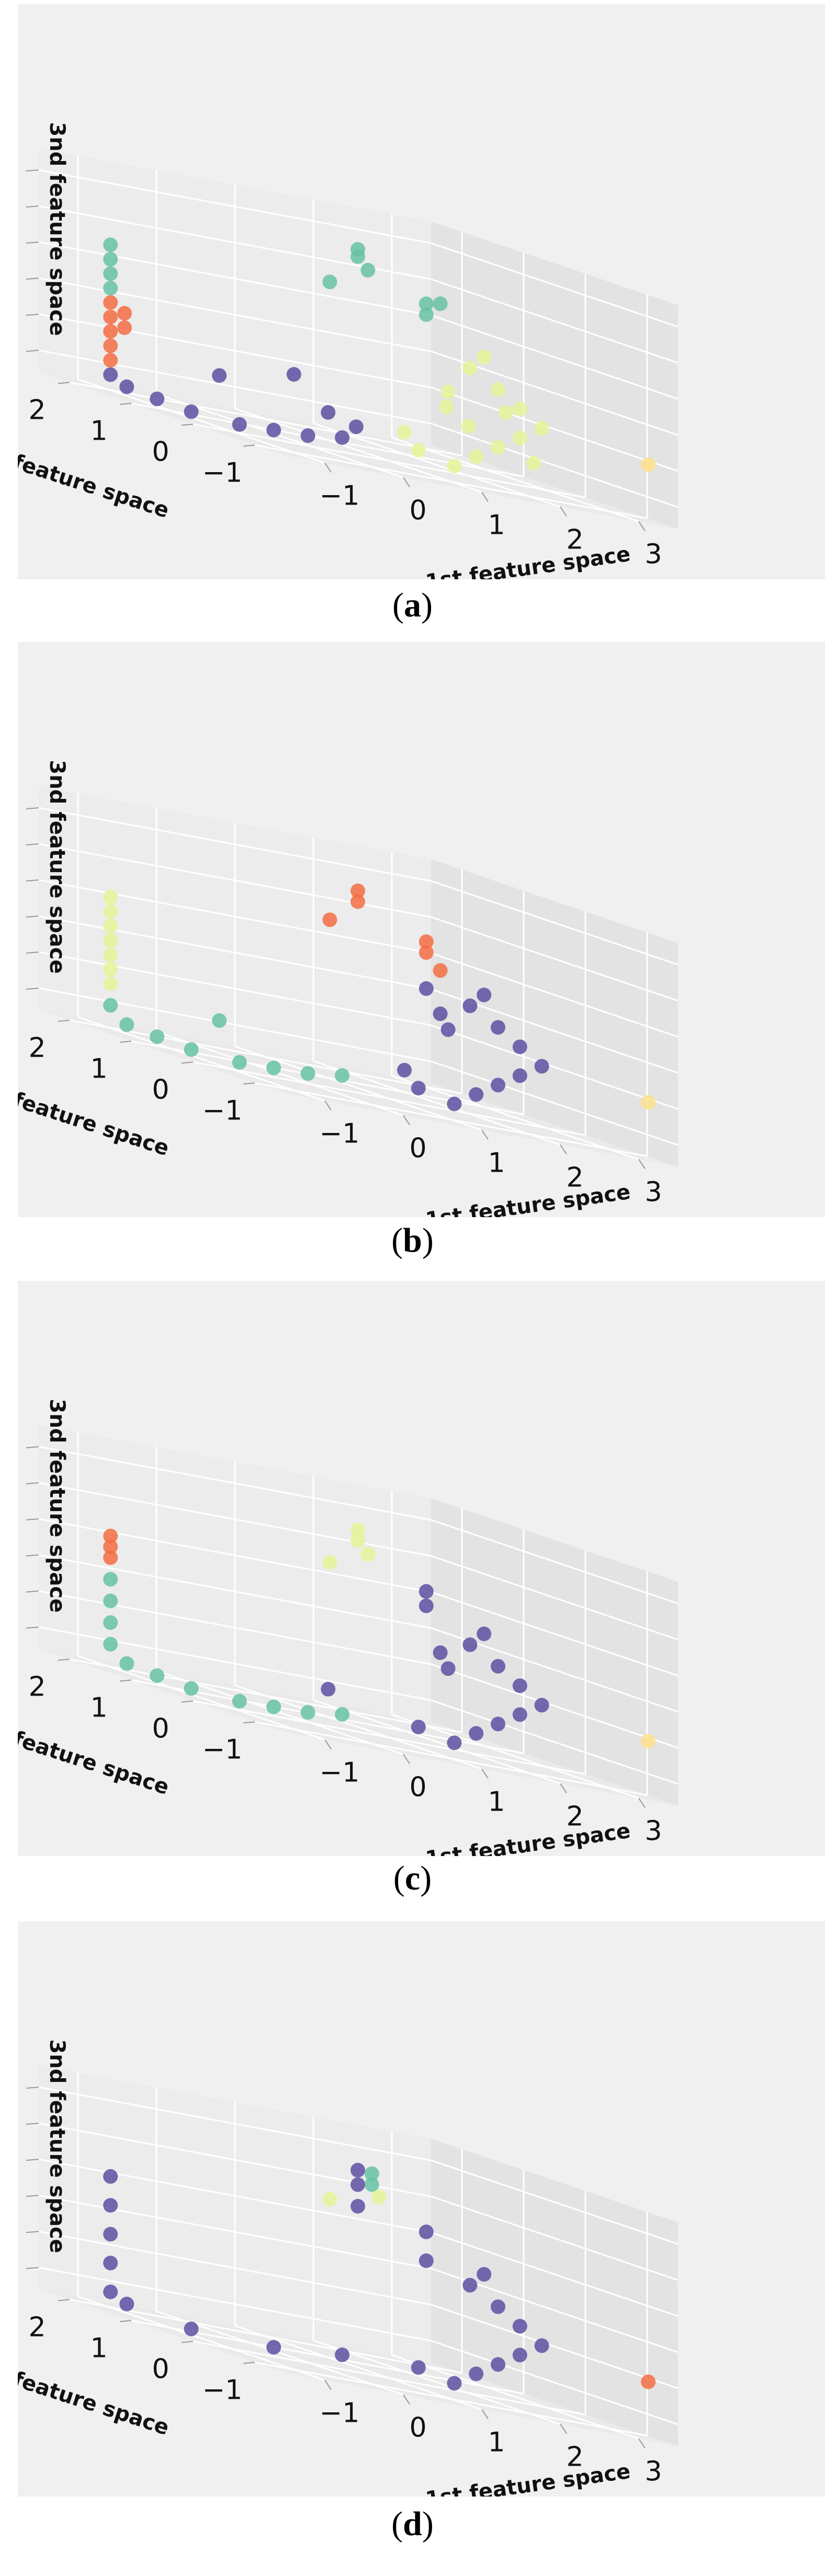 Image resolution: width=825 pixels, height=2576 pixels. I want to click on y-tick-label: 0, so click(160, 1089).